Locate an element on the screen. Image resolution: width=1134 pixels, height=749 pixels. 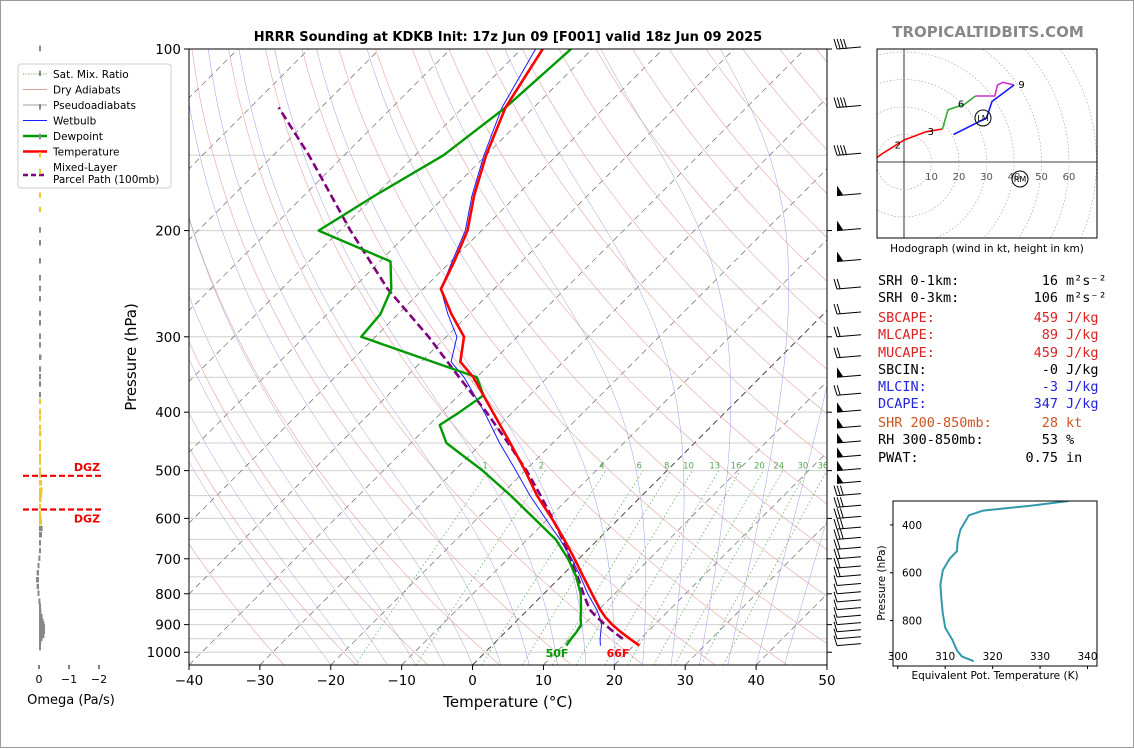
index-label: MUCAPE: is located at coordinates (943, 353).